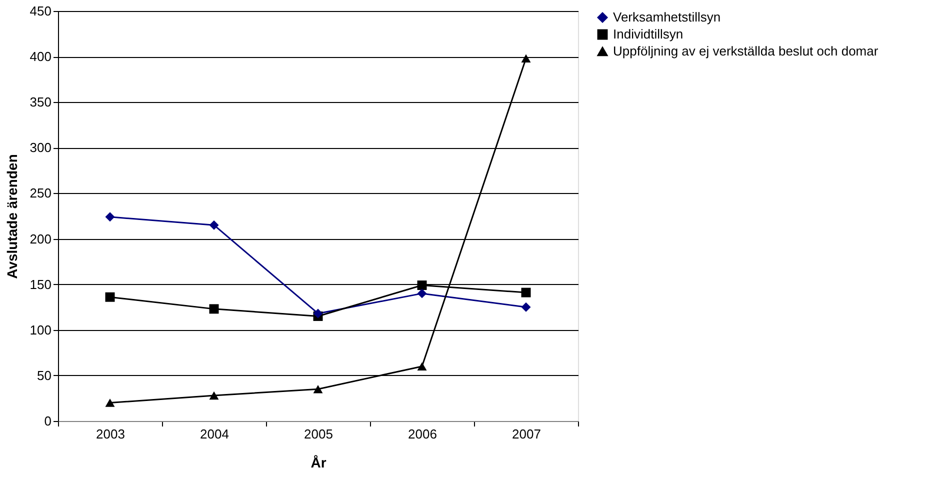  Describe the element at coordinates (48, 421) in the screenshot. I see `y-tick-label: 0` at that location.